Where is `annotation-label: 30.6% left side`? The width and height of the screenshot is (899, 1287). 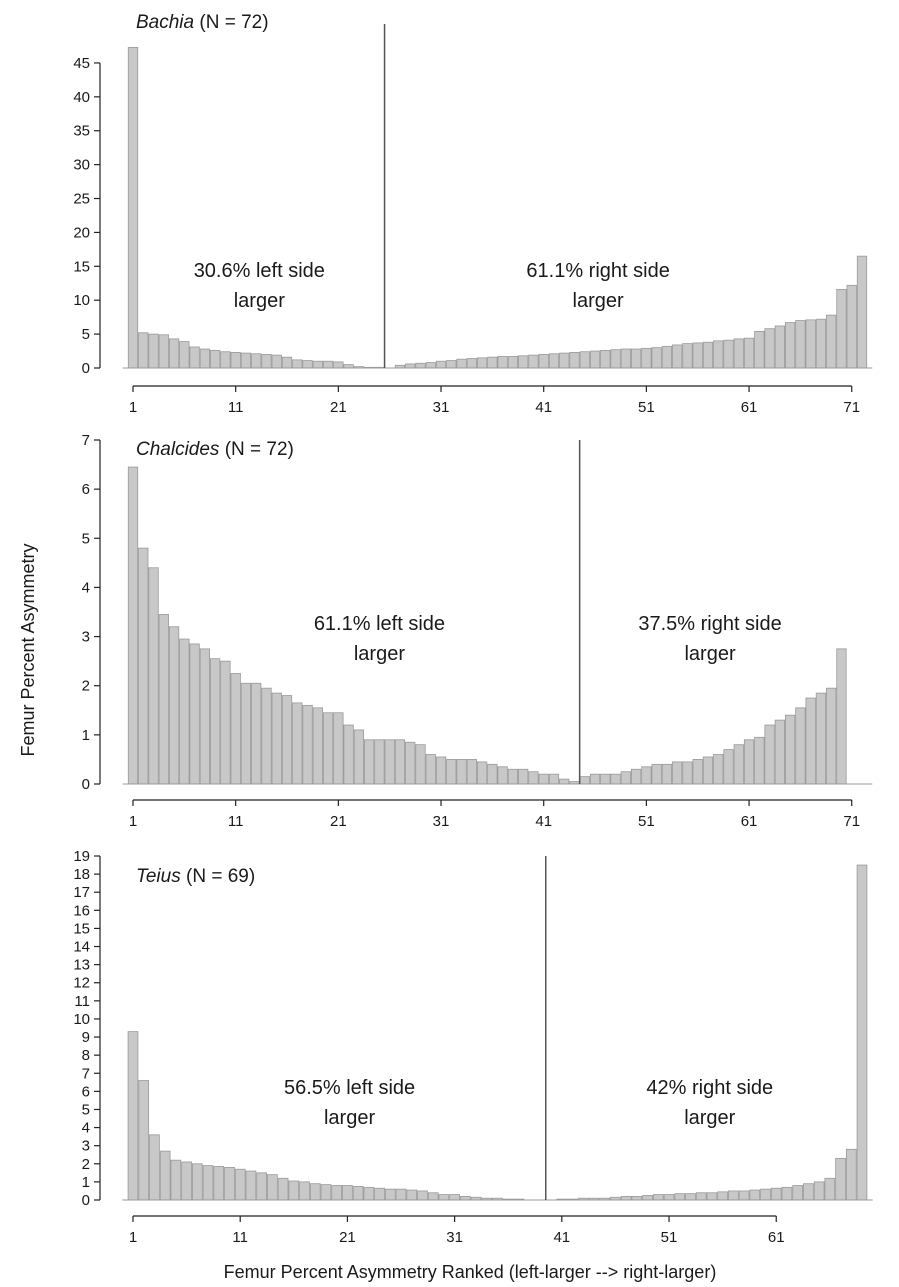
annotation-label: 30.6% left side is located at coordinates (259, 271).